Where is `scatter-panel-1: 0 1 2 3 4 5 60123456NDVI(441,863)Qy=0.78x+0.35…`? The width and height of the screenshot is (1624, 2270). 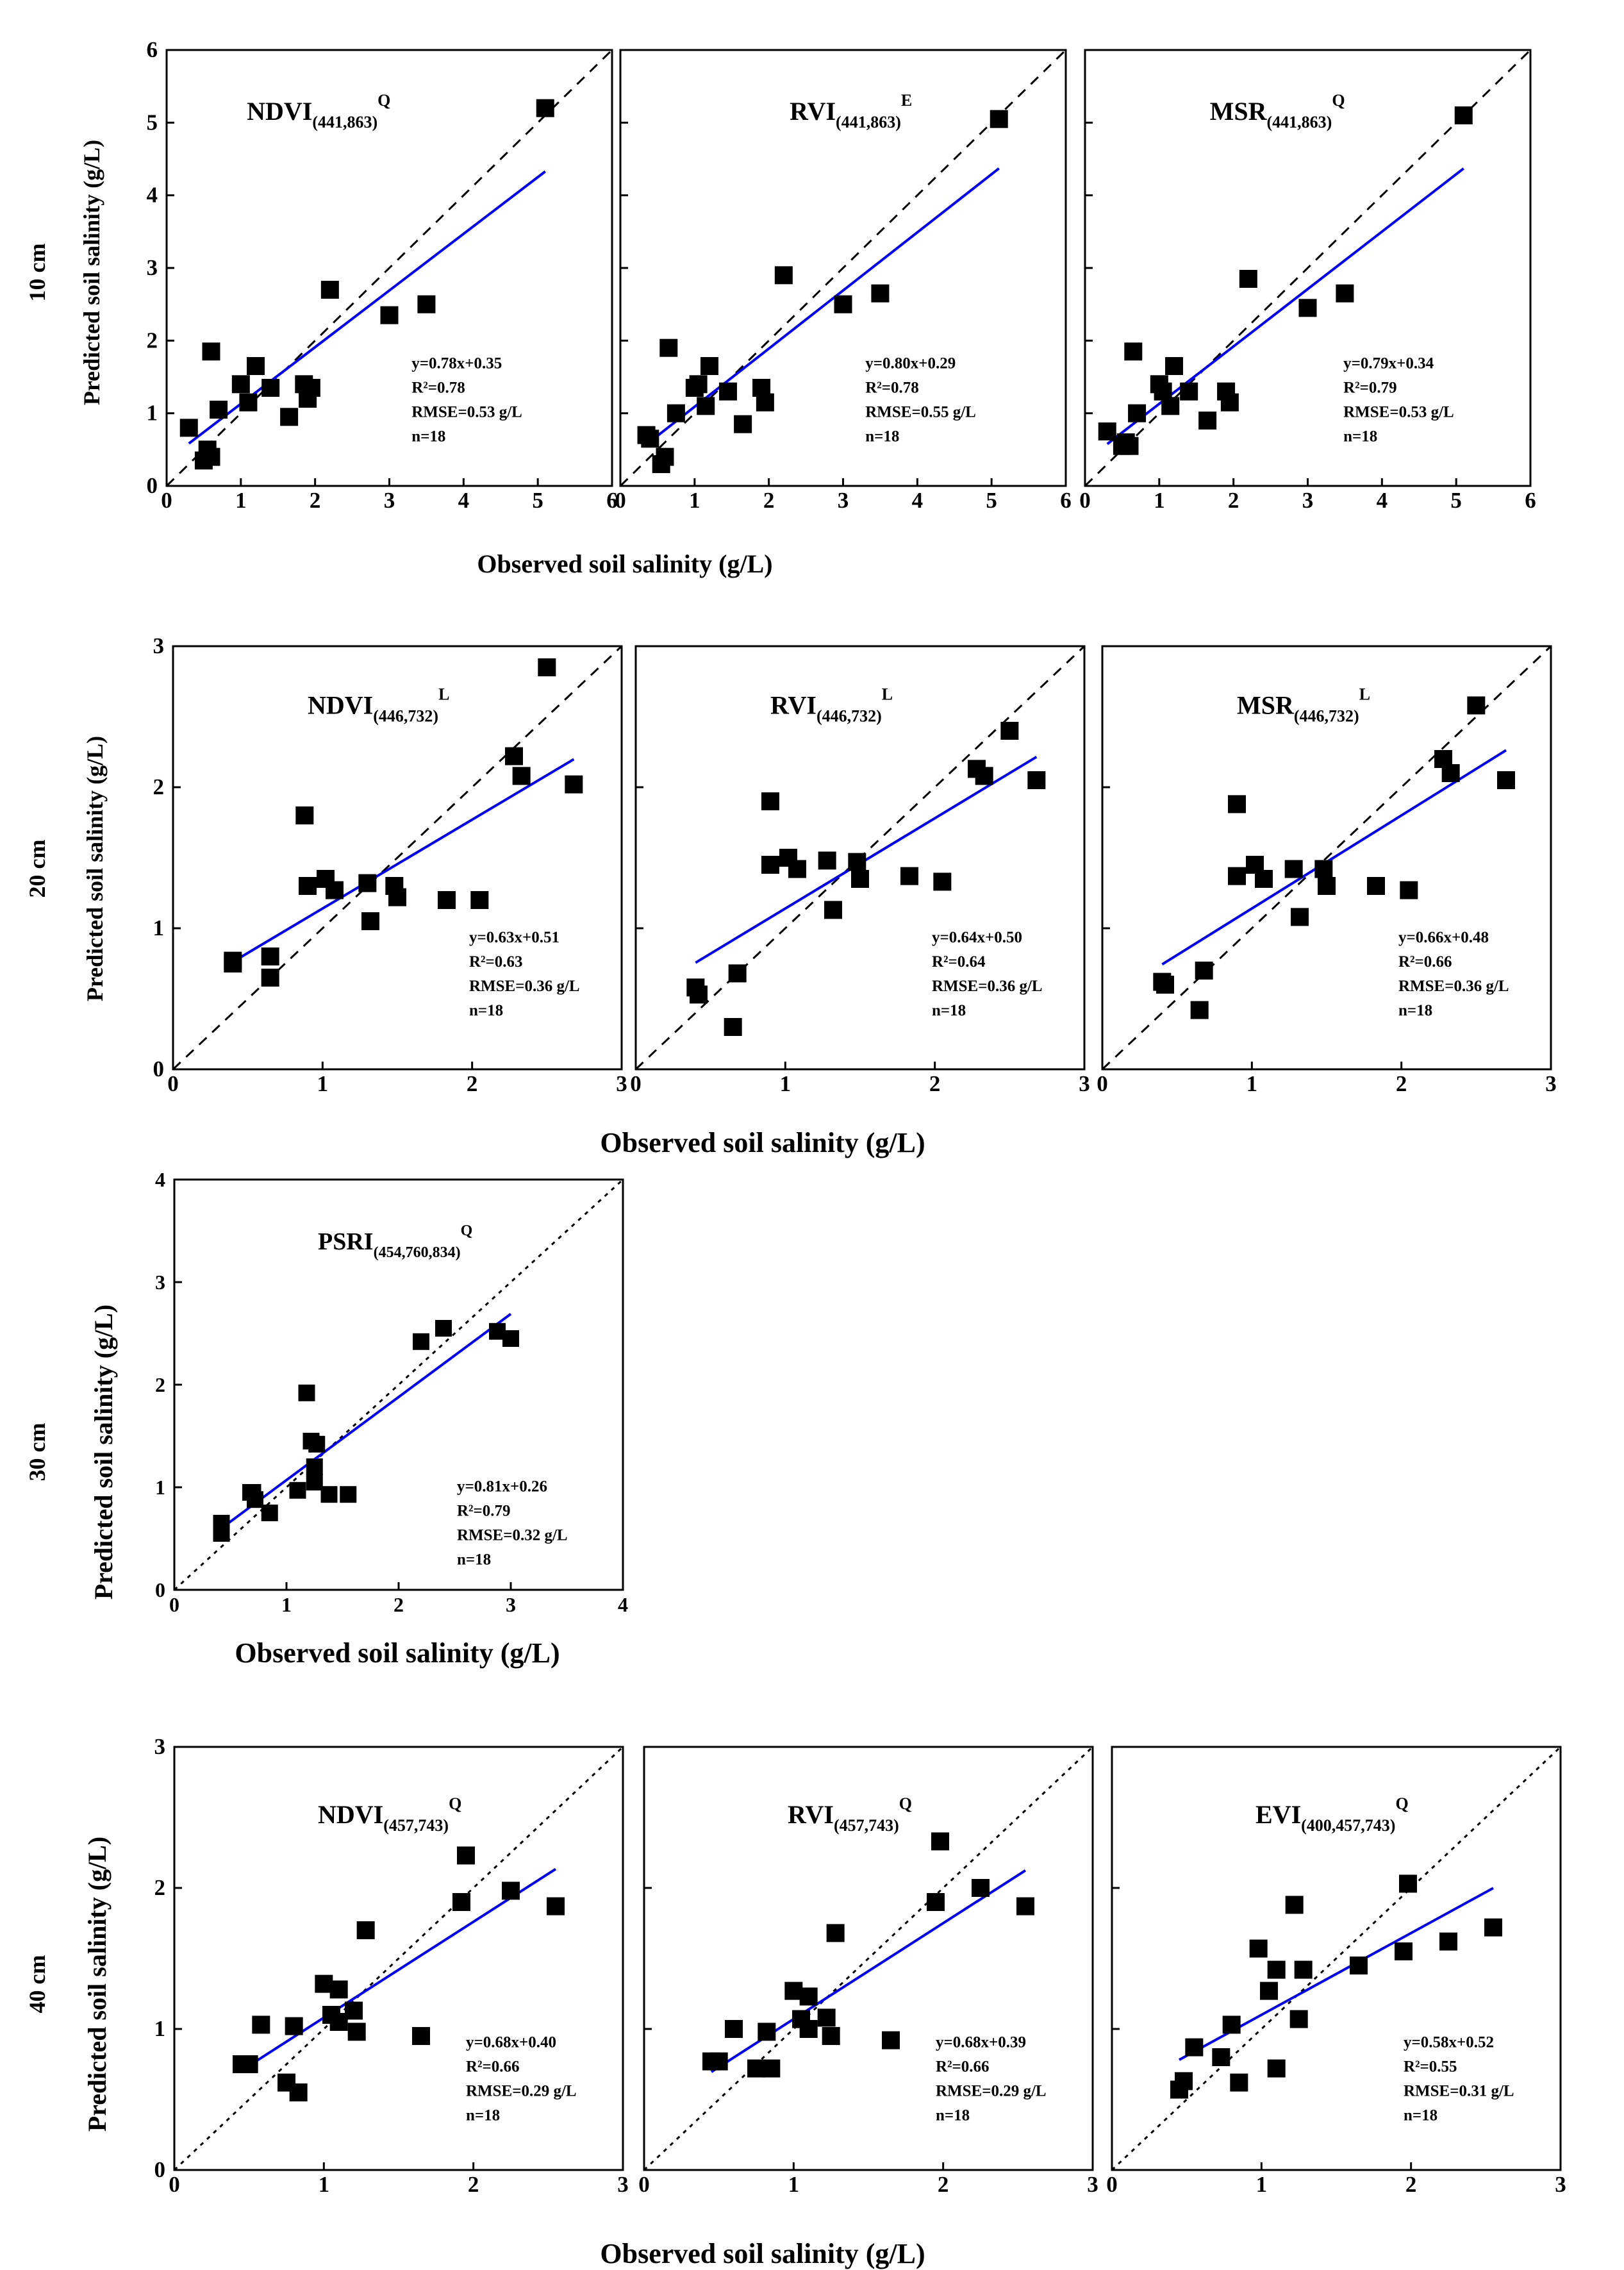
scatter-panel-1: 0 1 2 3 4 5 60123456NDVI(441,863)Qy=0.78x+0.35… is located at coordinates (382, 275).